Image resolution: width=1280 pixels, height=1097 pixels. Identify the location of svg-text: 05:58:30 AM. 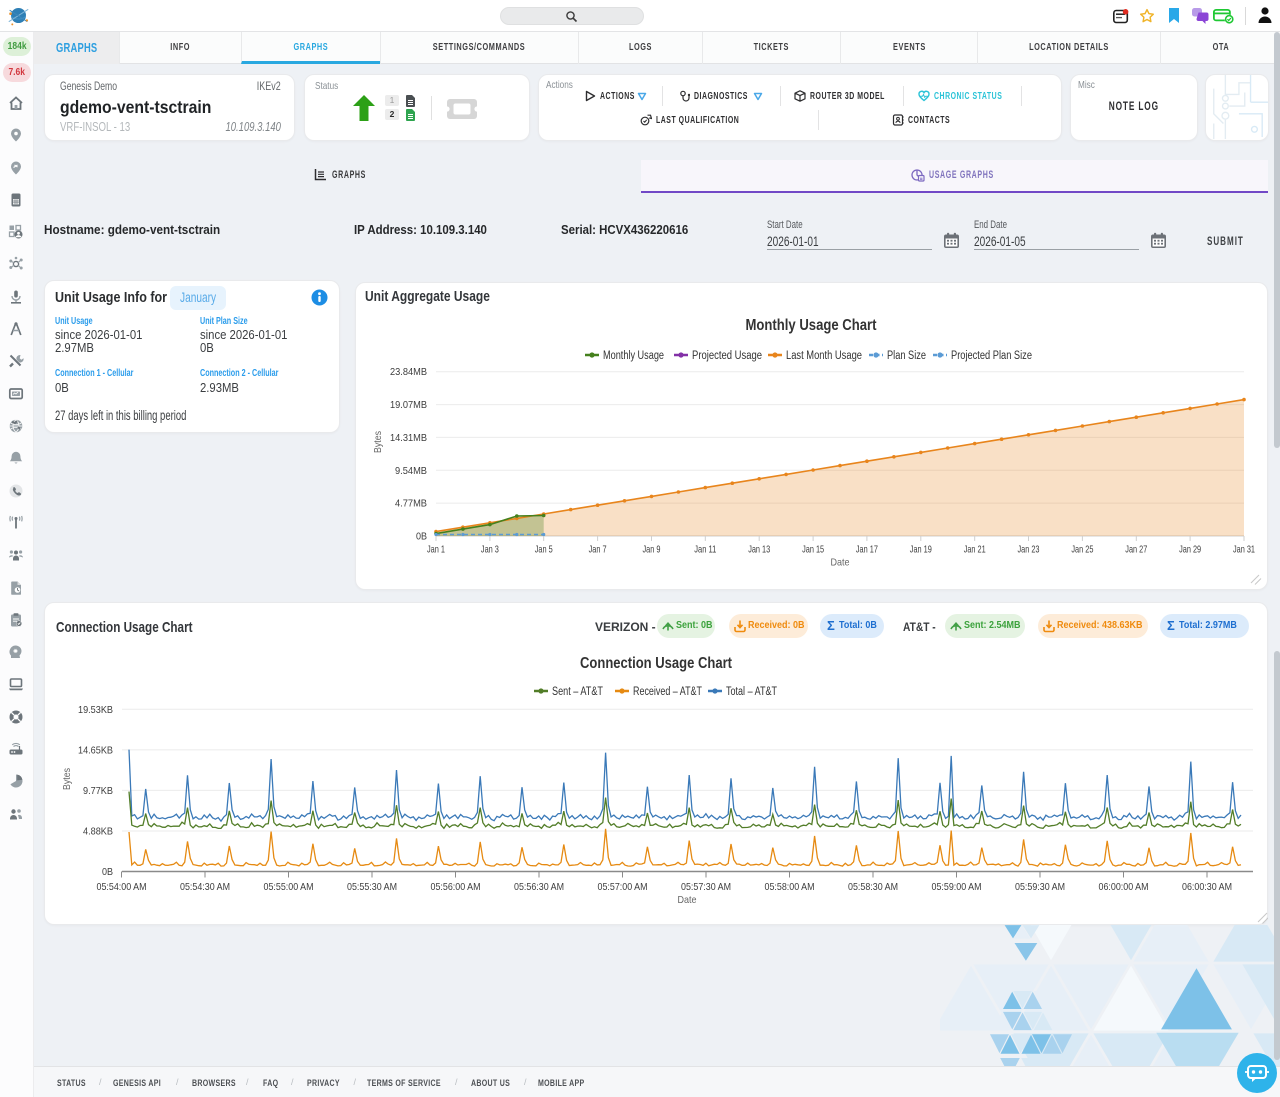
(873, 887).